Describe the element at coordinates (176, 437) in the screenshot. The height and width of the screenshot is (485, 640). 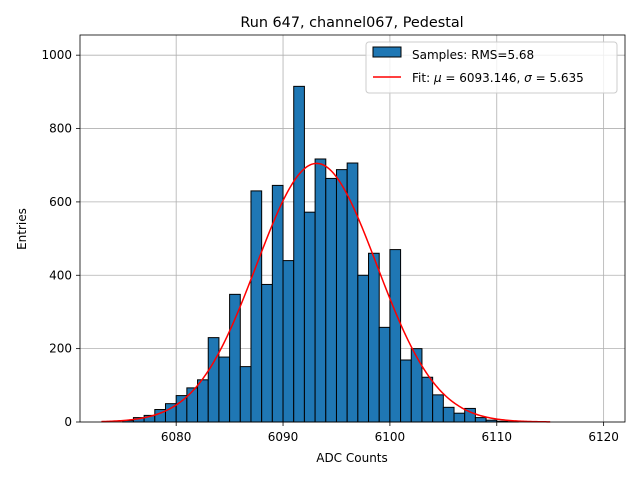
I see `x-tick-label-0: 6080` at that location.